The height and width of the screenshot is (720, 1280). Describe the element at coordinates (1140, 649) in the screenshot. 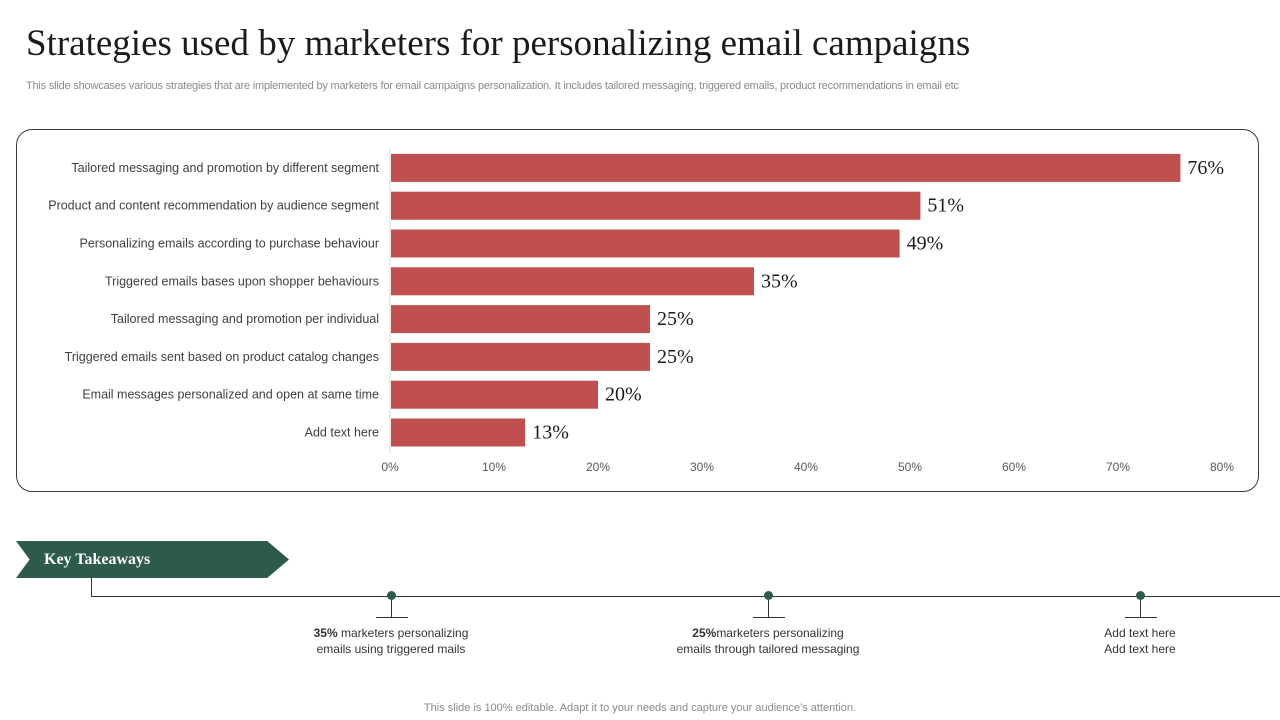

I see `takeaway-3-line2: Add text here` at that location.